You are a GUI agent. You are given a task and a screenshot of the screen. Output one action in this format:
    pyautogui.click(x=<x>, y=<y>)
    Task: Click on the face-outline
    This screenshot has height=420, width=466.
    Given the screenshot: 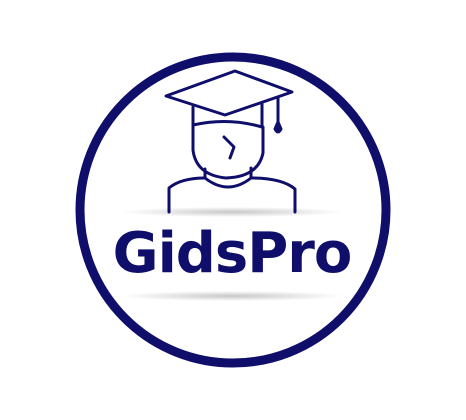 What is the action you would take?
    pyautogui.click(x=228, y=151)
    